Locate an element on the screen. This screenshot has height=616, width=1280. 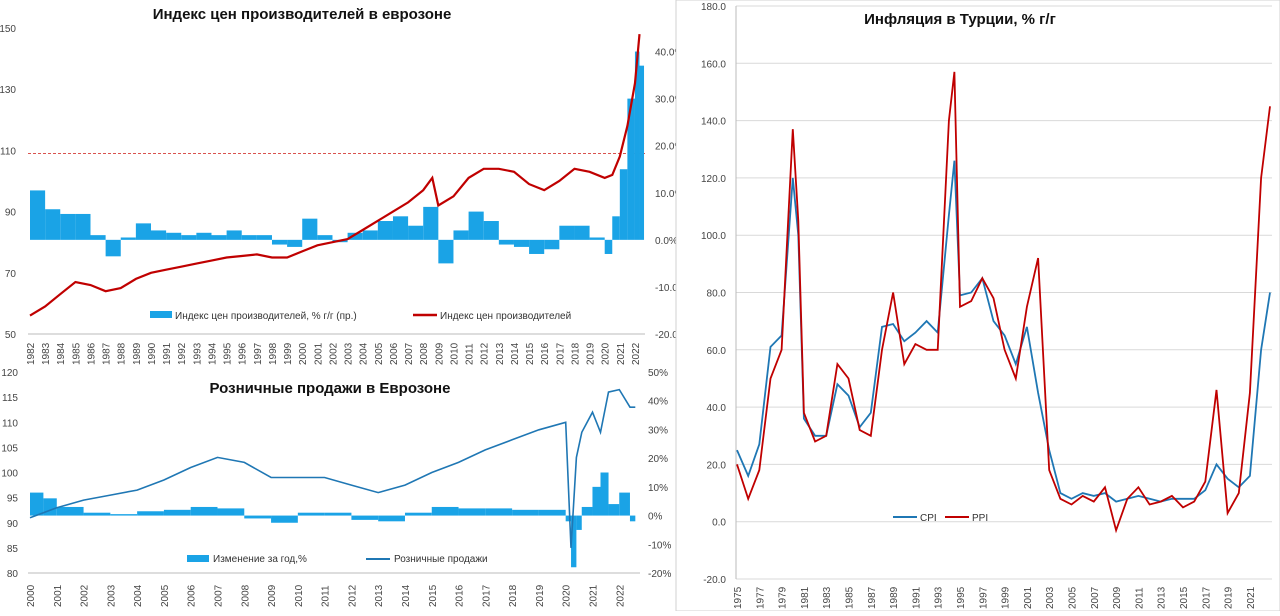
x-tick-label: 2020 is located at coordinates (606, 353).